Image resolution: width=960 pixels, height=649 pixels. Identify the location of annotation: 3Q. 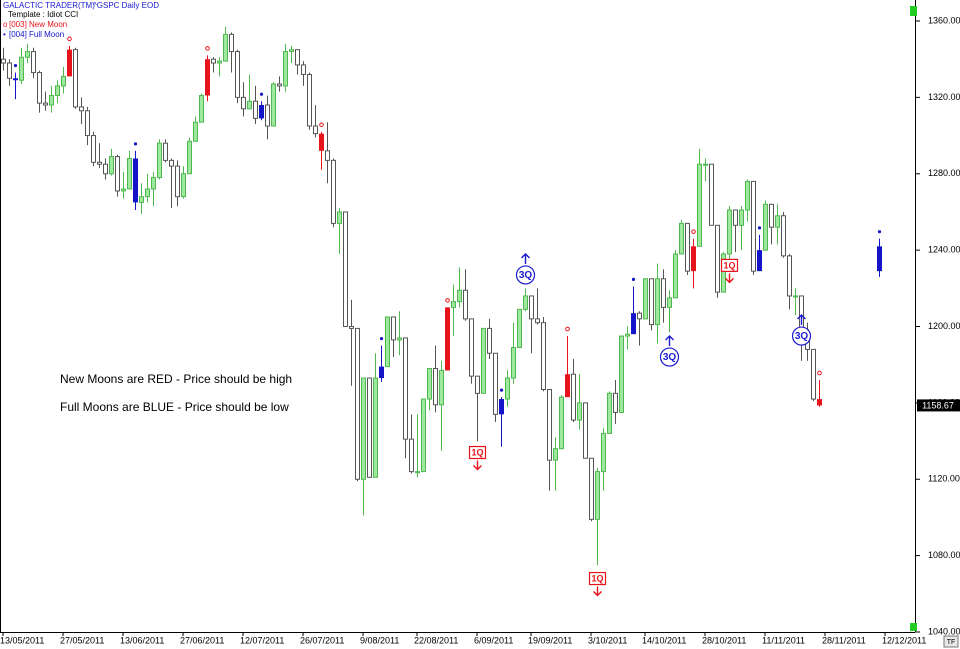
(801, 330).